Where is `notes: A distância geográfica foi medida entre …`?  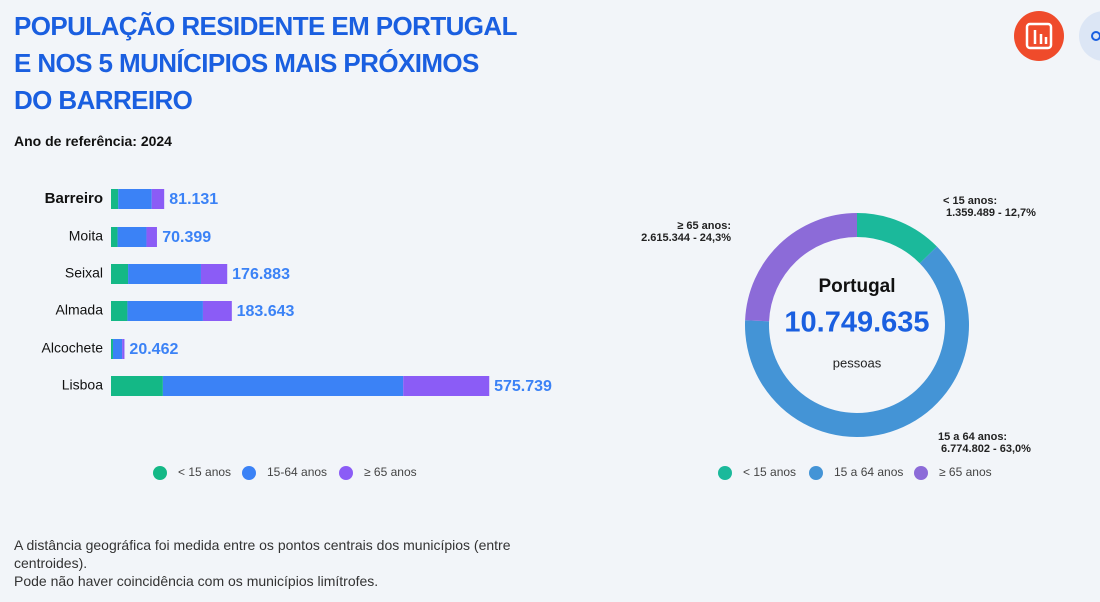 notes: A distância geográfica foi medida entre … is located at coordinates (284, 563).